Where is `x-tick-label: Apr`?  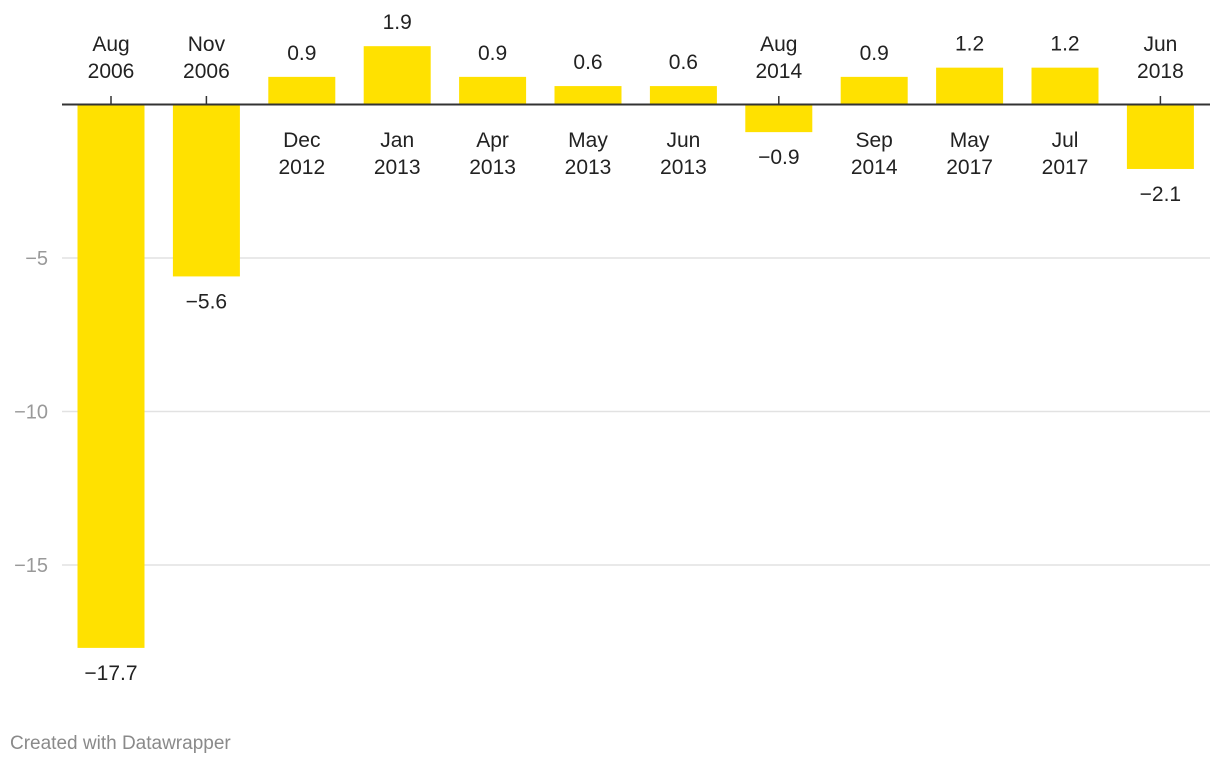 x-tick-label: Apr is located at coordinates (492, 140).